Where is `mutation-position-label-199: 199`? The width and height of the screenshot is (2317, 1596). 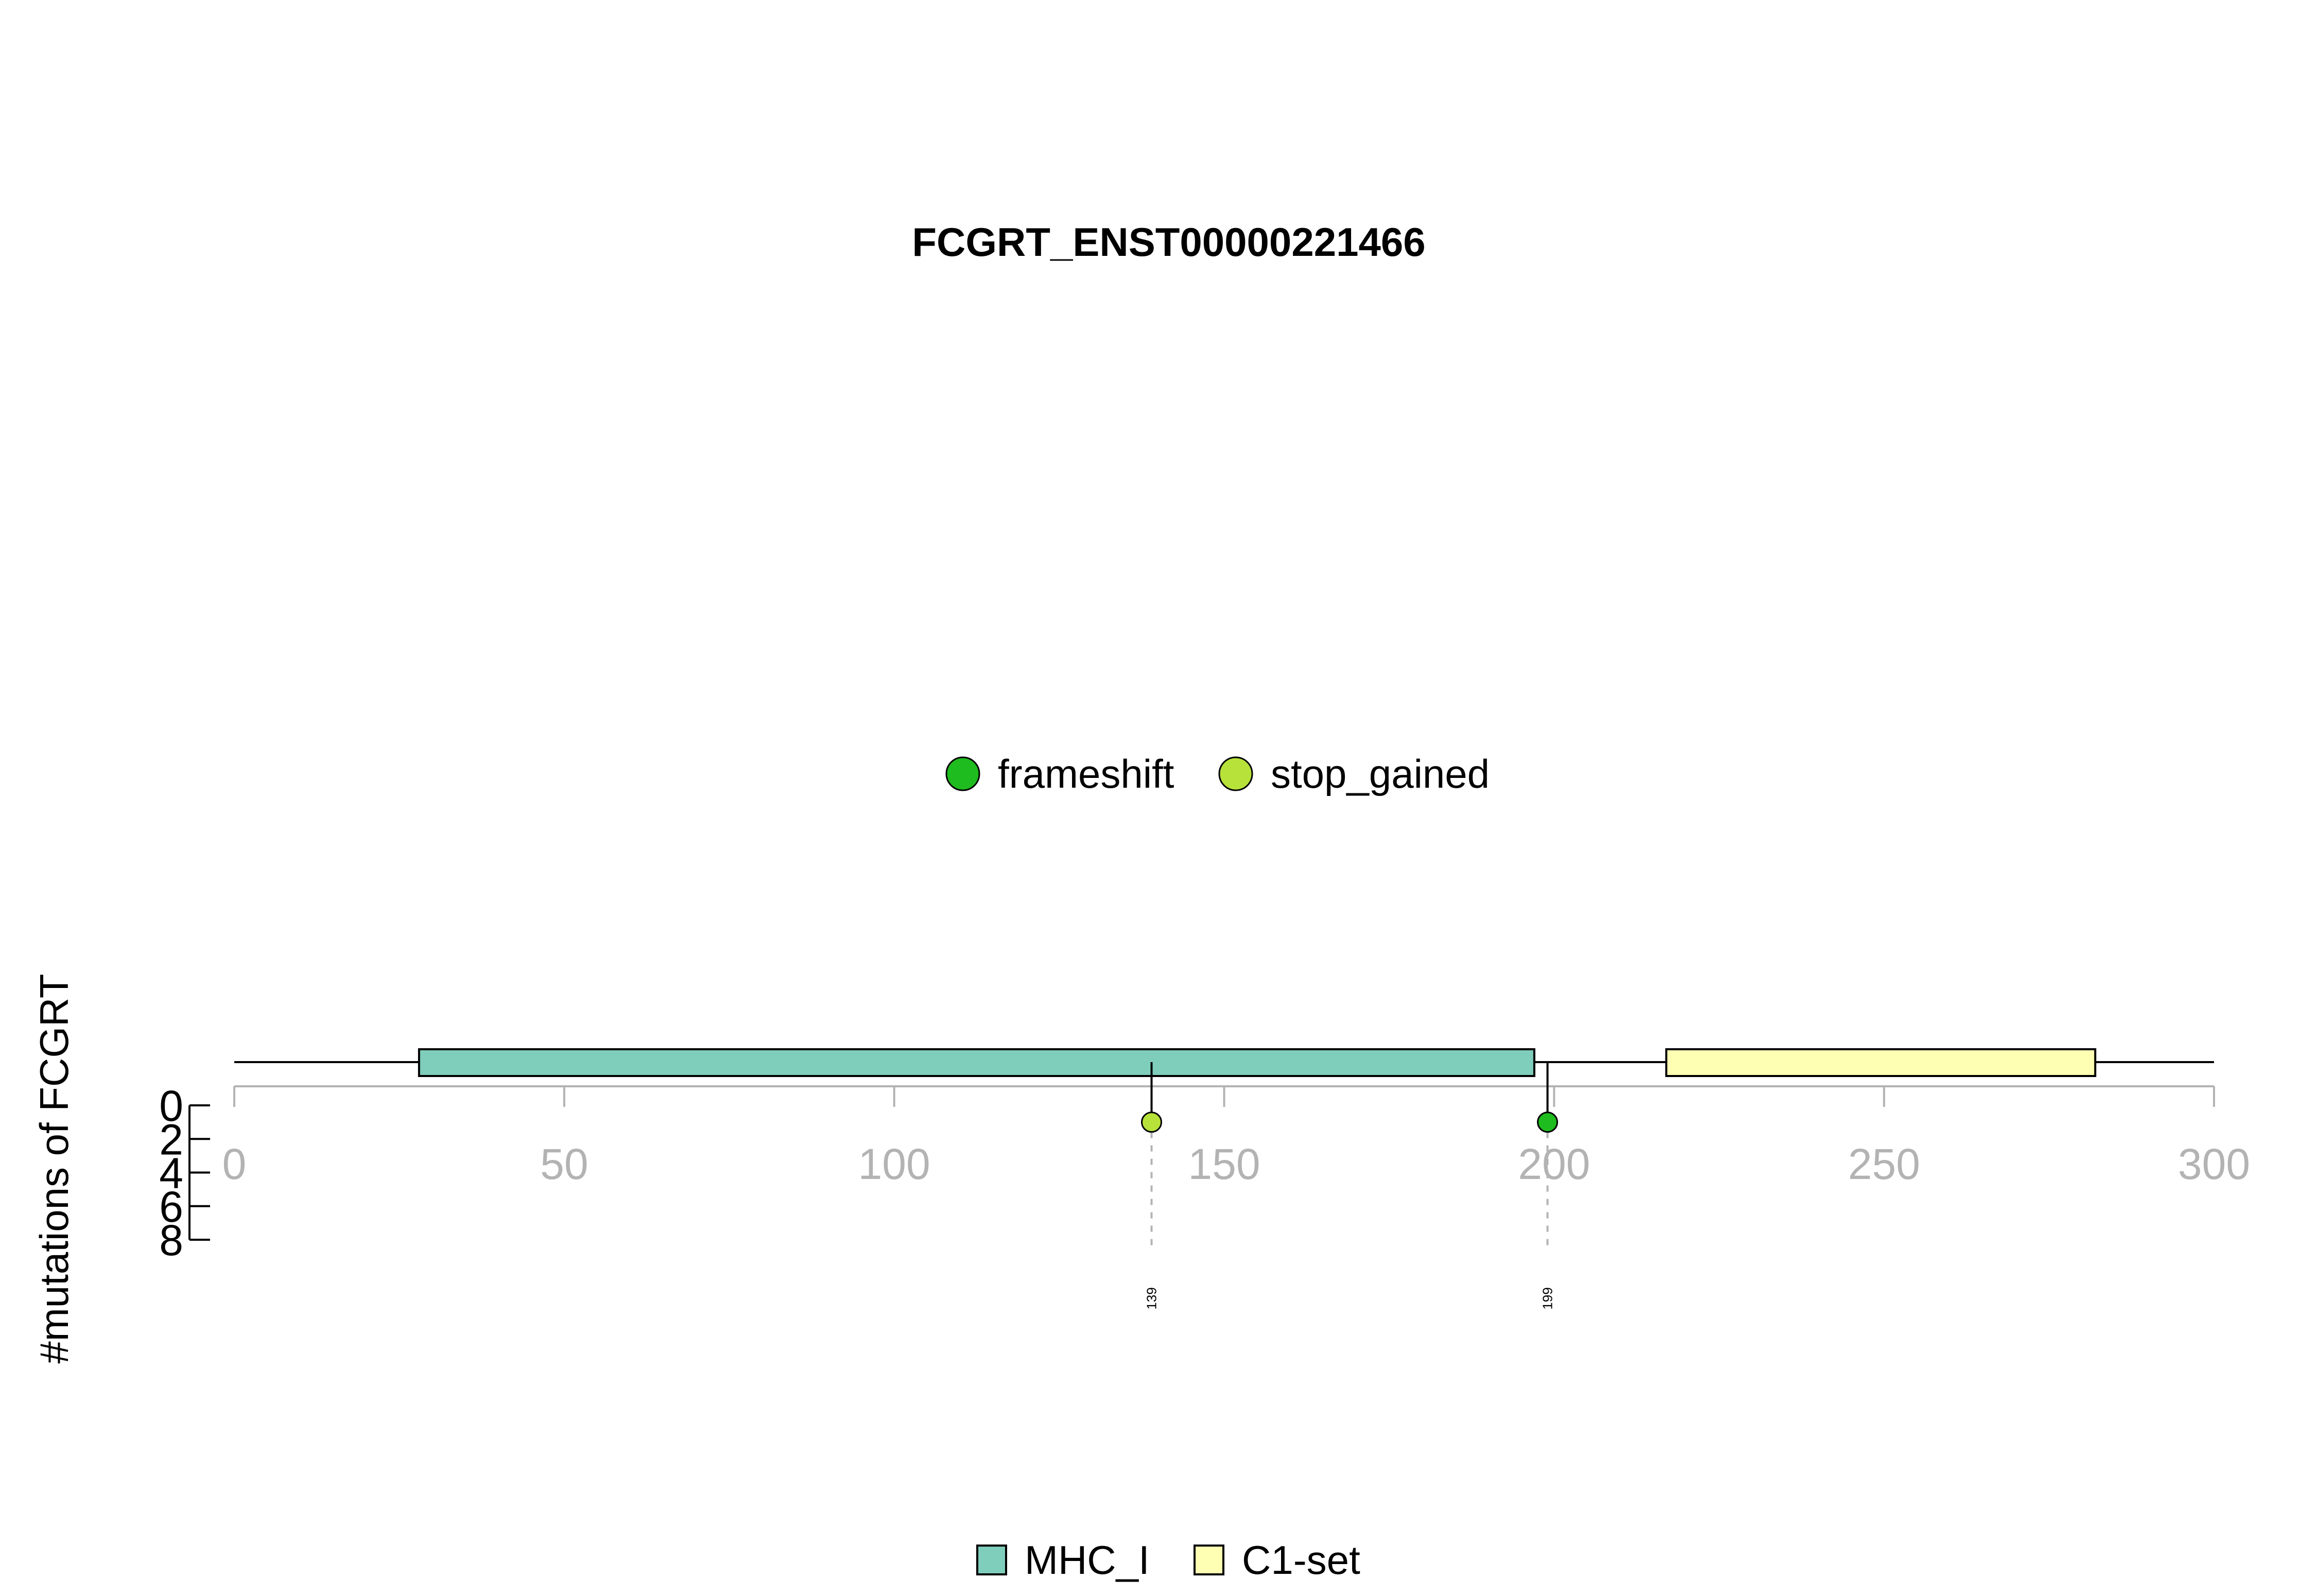
mutation-position-label-199: 199 is located at coordinates (1547, 1298).